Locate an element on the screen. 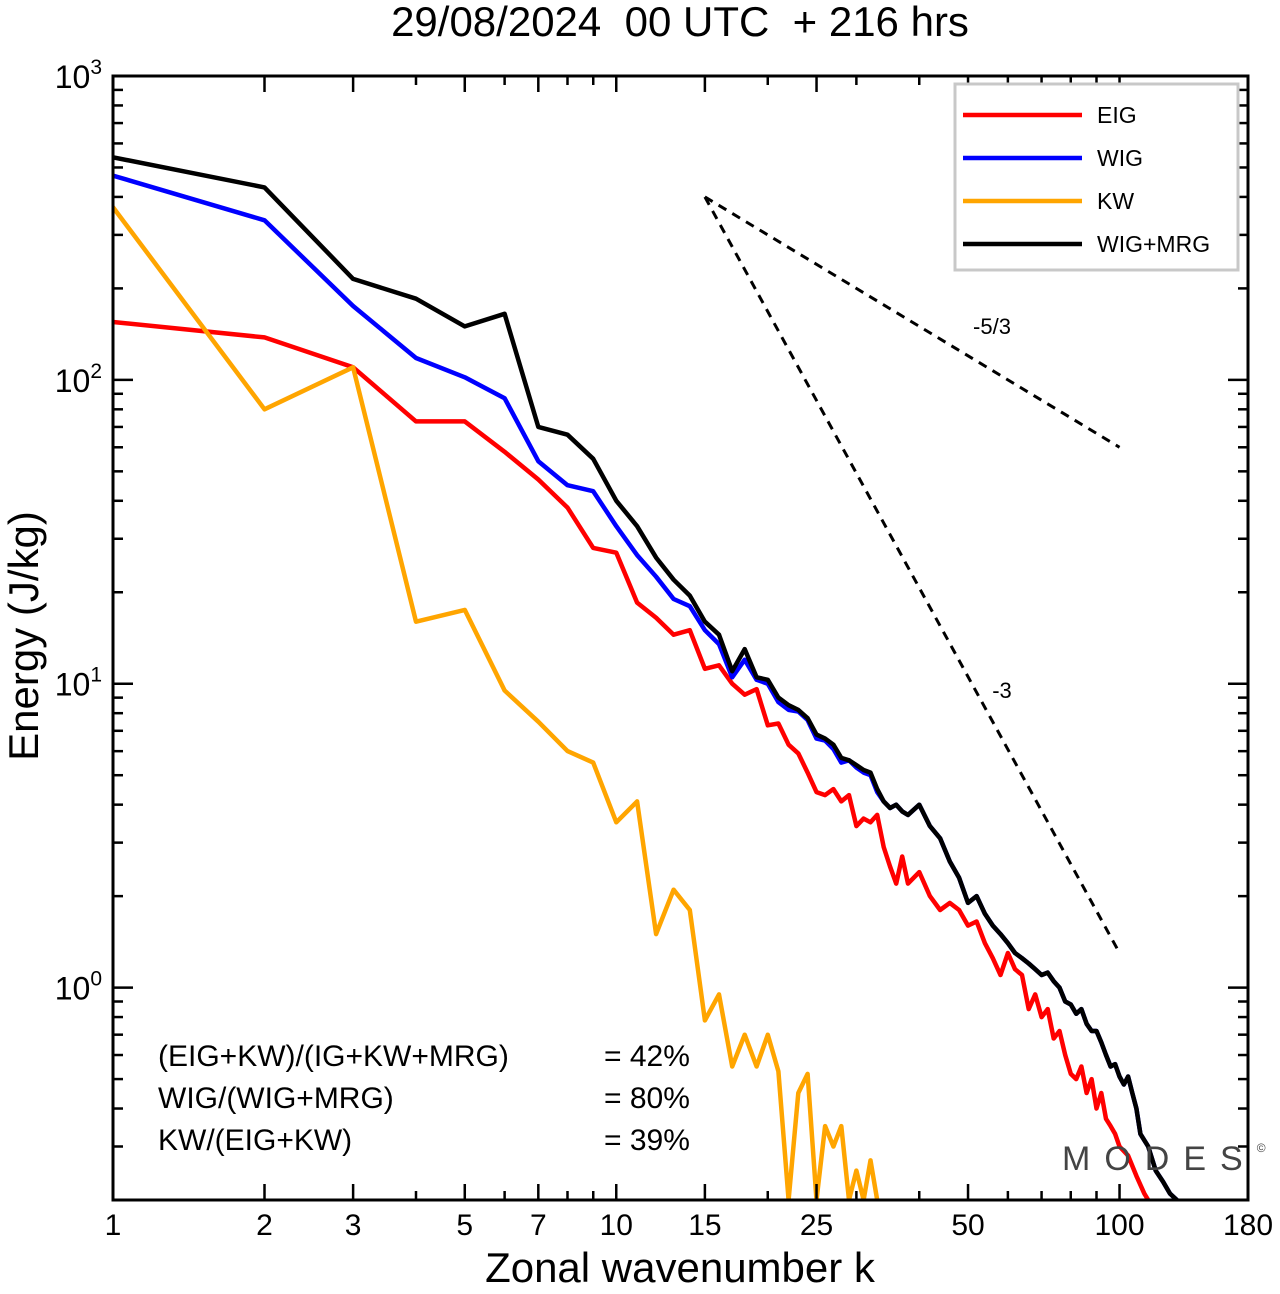  x-tick-label: 2 is located at coordinates (264, 1225).